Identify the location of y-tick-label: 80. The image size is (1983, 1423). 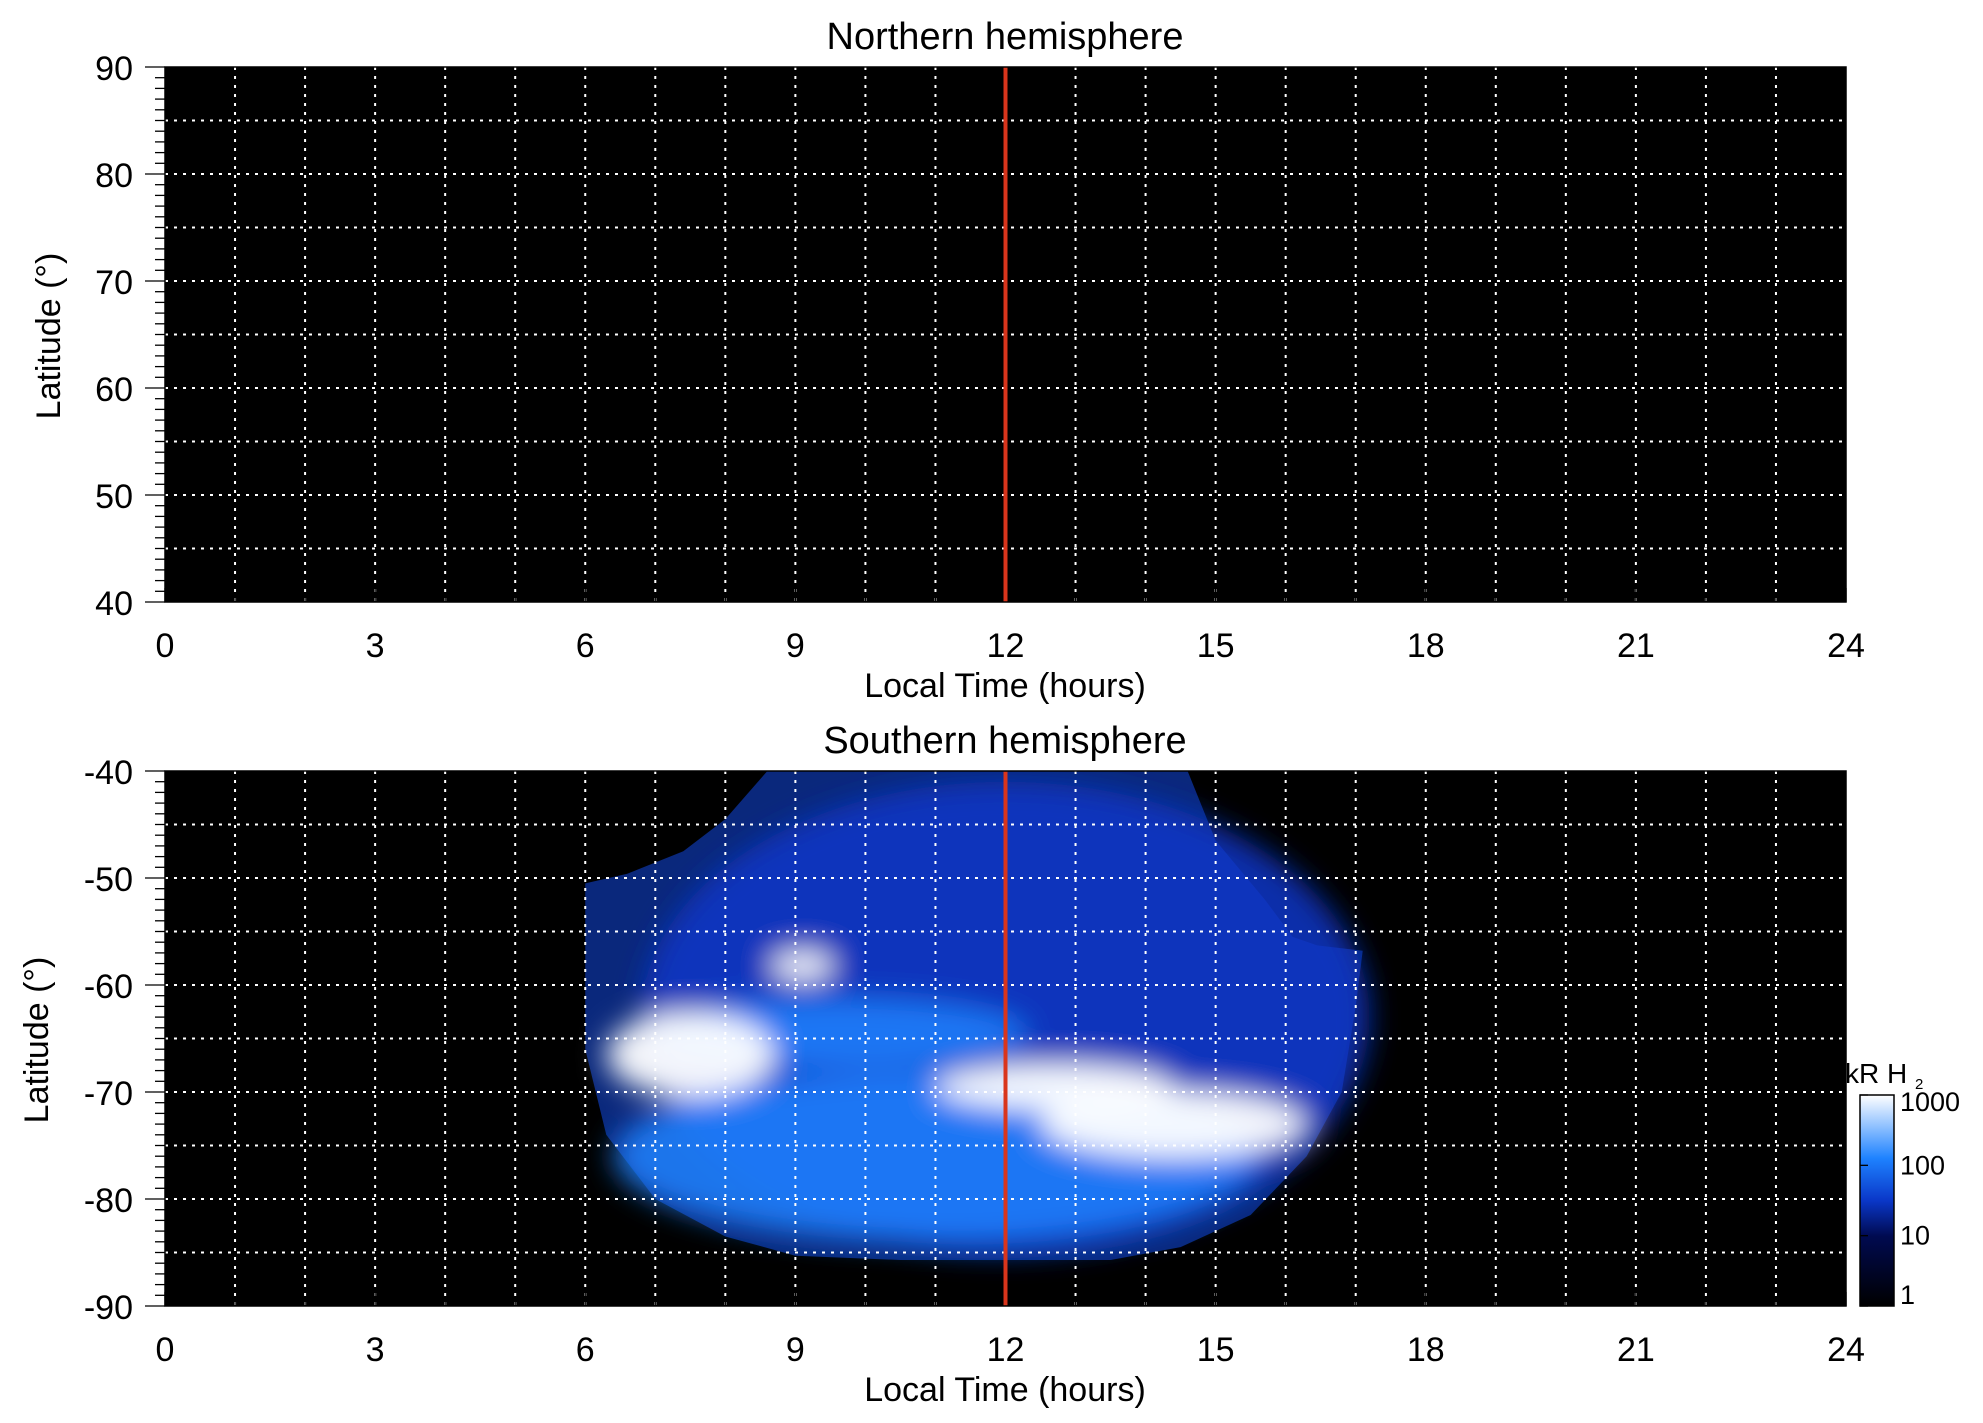
(114, 176).